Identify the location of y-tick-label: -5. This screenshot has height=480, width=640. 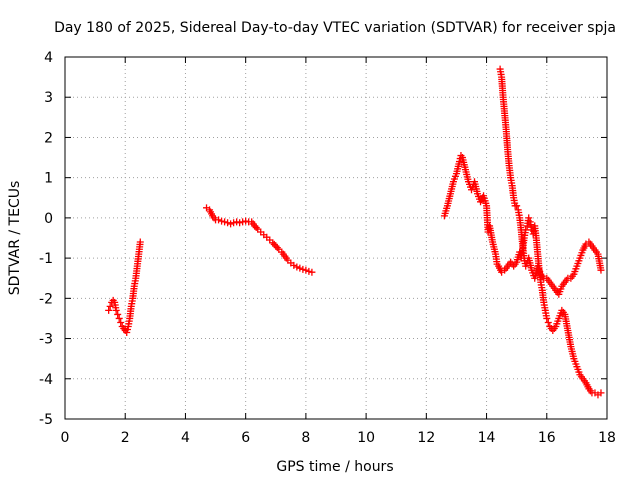
(46, 420).